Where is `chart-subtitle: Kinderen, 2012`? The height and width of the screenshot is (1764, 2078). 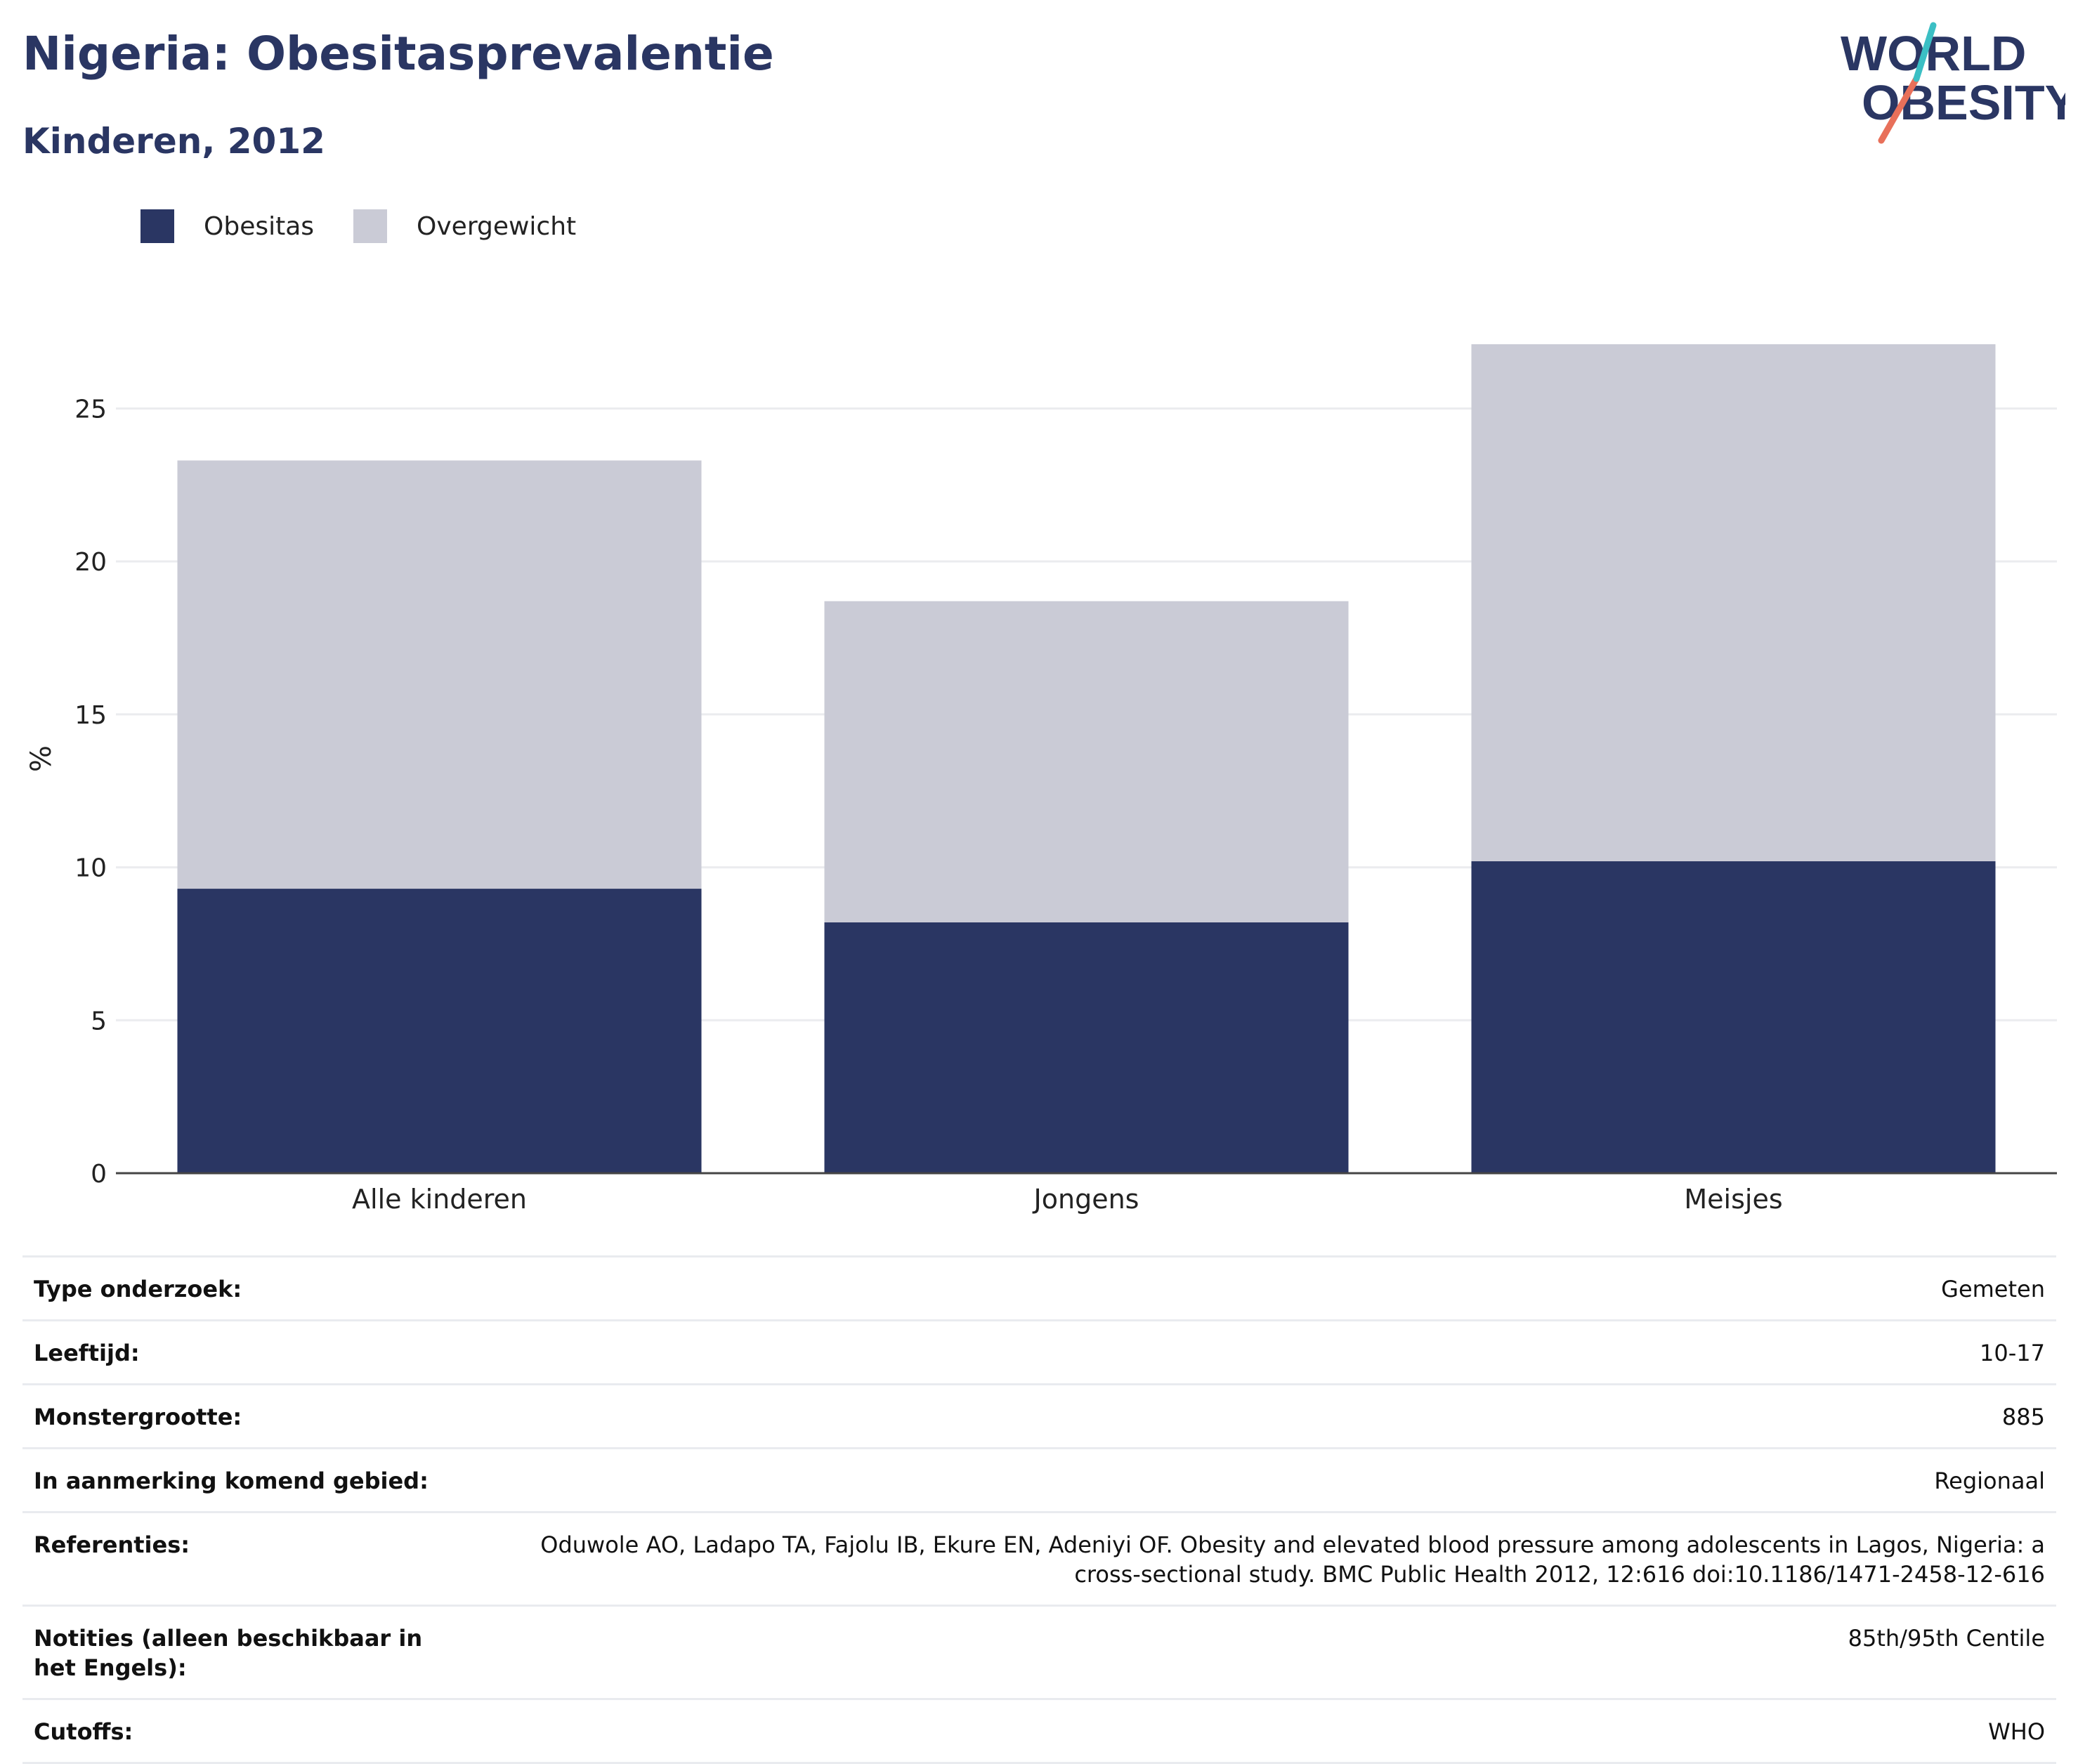 chart-subtitle: Kinderen, 2012 is located at coordinates (173, 141).